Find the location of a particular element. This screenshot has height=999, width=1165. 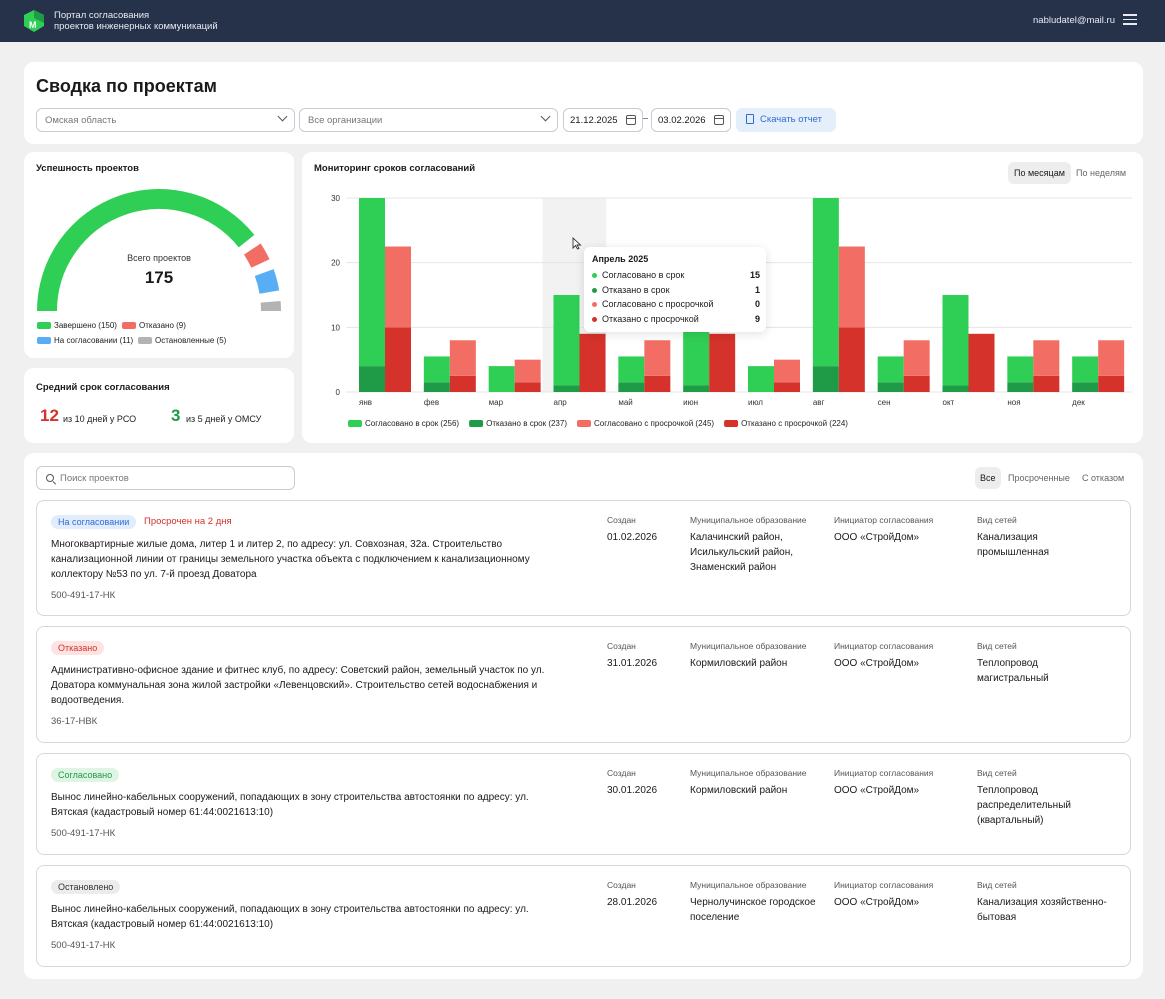

region-select: Омская область is located at coordinates (165, 120).